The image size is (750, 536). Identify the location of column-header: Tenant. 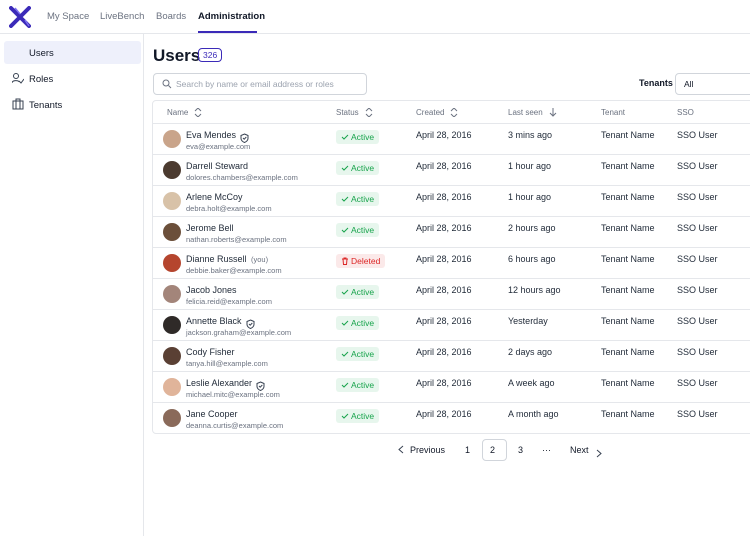
(613, 112).